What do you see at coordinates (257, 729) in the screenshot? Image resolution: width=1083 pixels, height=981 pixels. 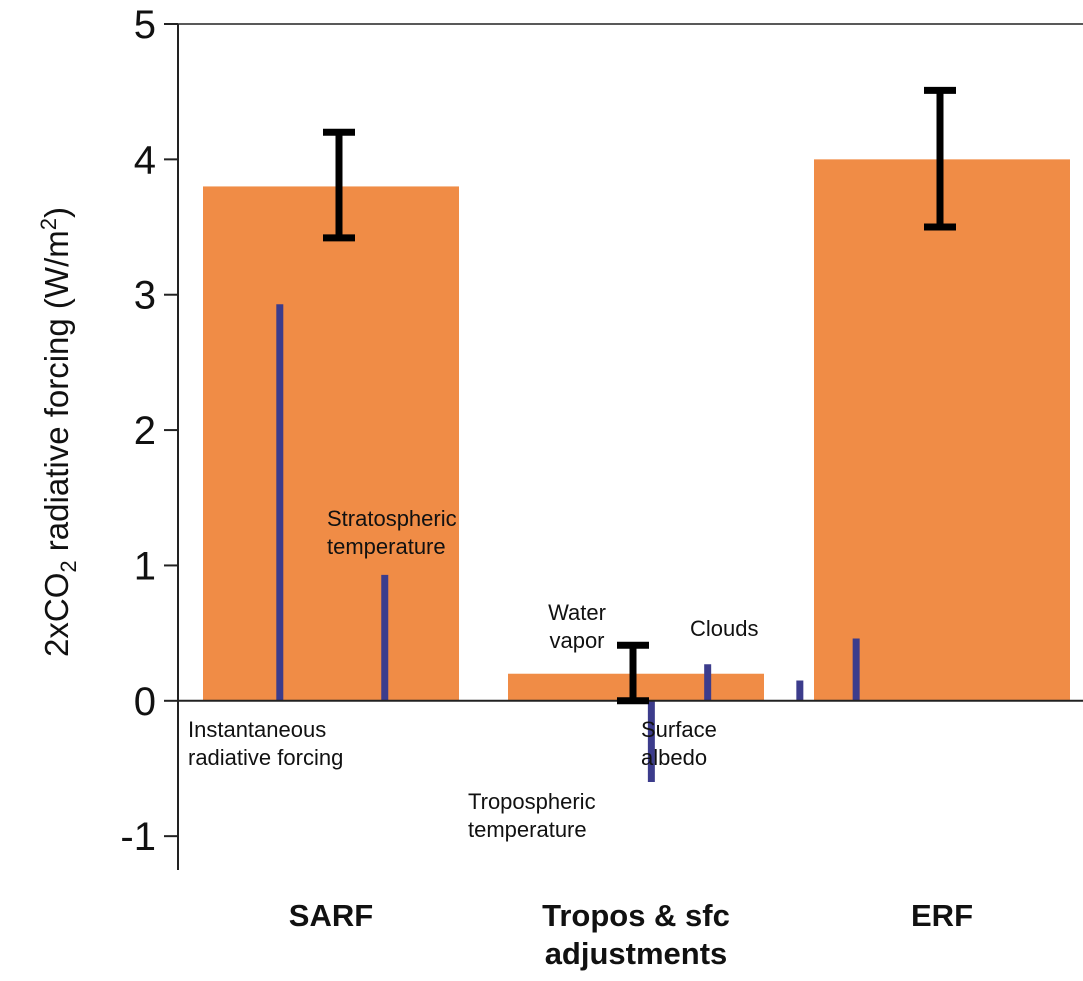 I see `component-label: Instantaneous` at bounding box center [257, 729].